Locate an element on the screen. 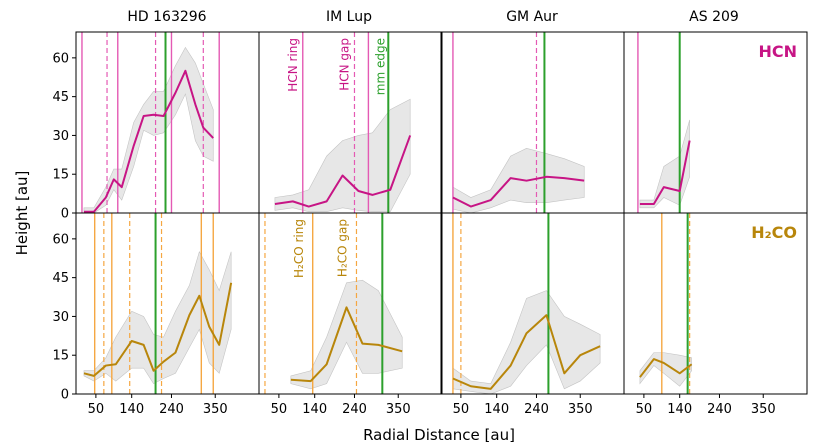  panel-title-gmaur: GM Aur is located at coordinates (532, 17).